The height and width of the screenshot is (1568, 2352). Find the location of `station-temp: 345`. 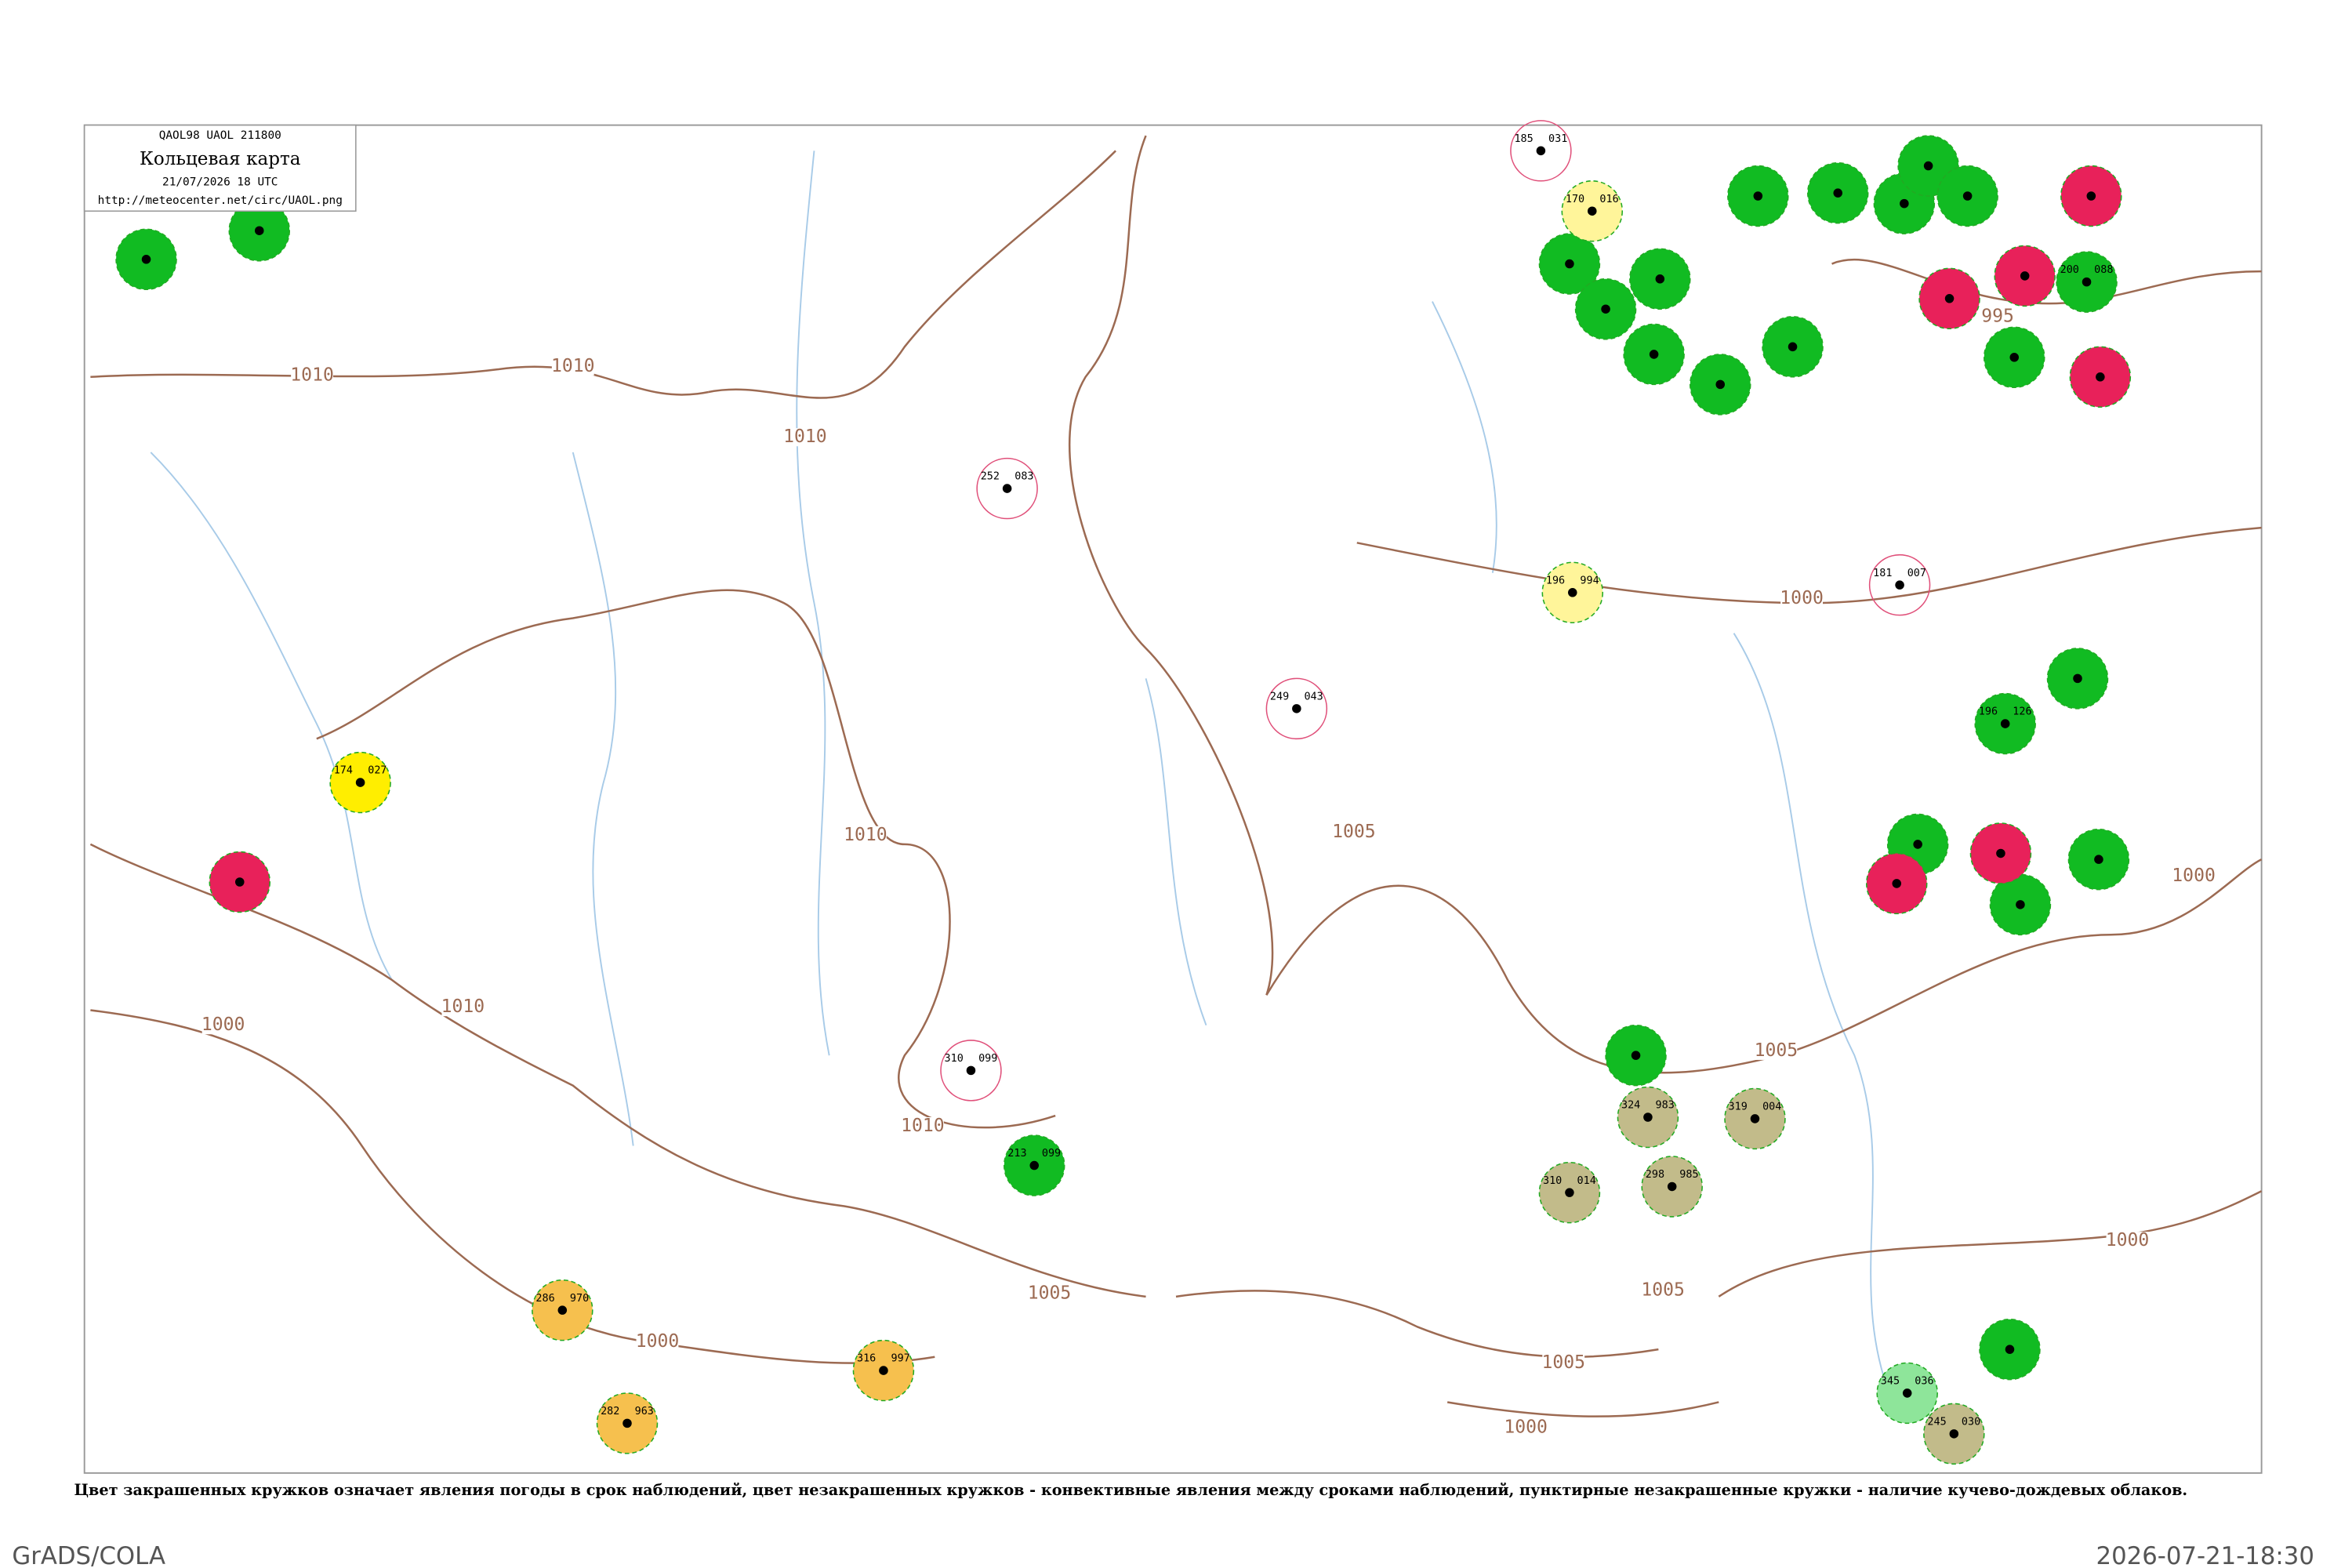

station-temp: 345 is located at coordinates (1890, 1382).